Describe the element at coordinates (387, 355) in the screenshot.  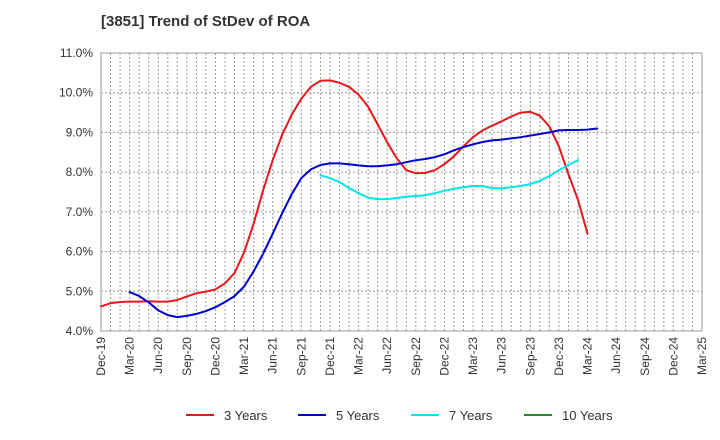
I see `x-tick-label: Jun-22` at that location.